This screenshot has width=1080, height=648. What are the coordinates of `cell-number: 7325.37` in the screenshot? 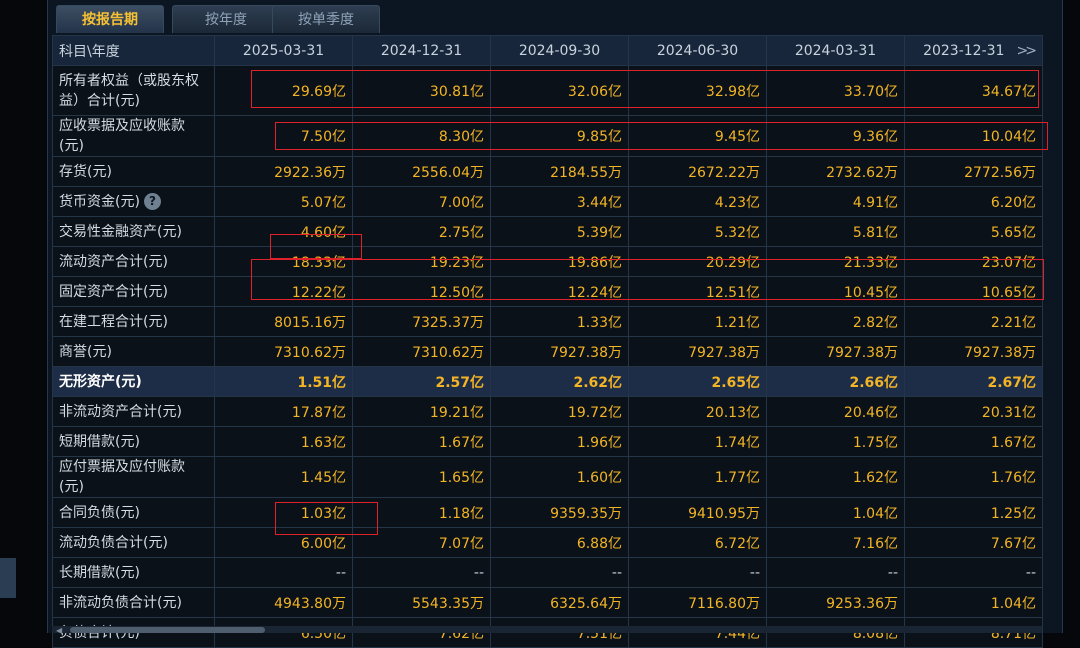 It's located at (441, 322).